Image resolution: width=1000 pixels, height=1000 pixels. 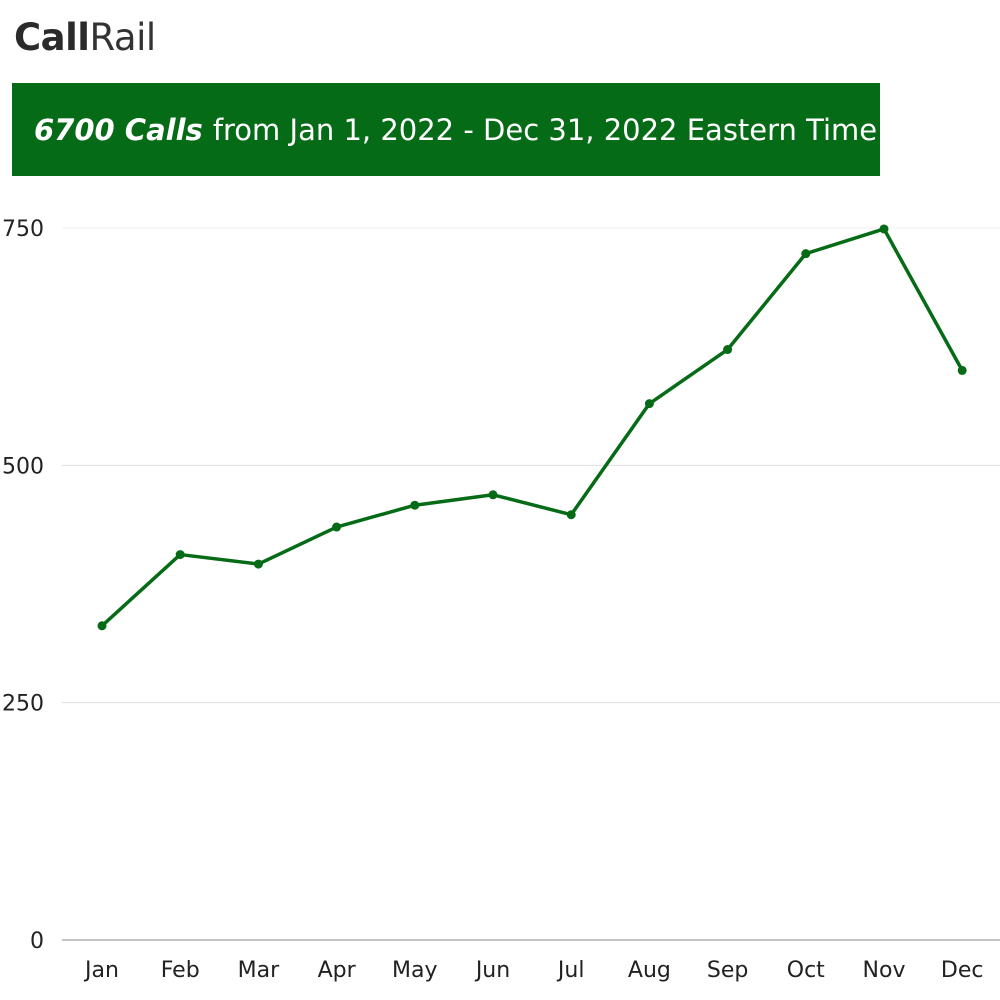 What do you see at coordinates (23, 585) in the screenshot?
I see `y-axis-ticks: 0 250 500 750` at bounding box center [23, 585].